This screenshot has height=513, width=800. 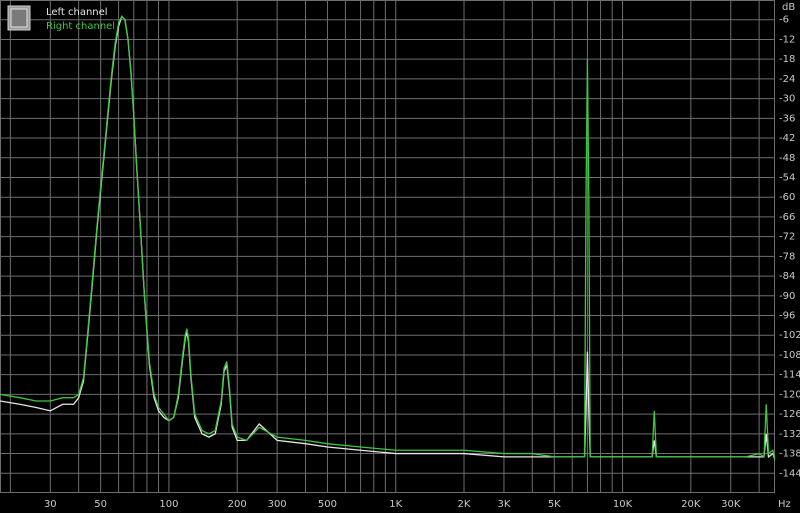 I want to click on x-tick-label: 50, so click(x=100, y=504).